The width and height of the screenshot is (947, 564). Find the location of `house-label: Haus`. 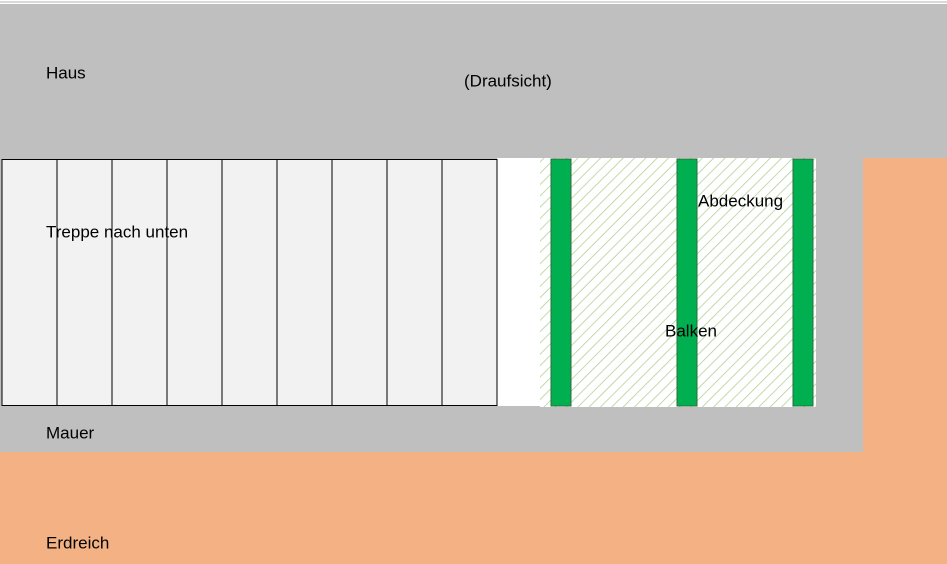

house-label: Haus is located at coordinates (66, 72).